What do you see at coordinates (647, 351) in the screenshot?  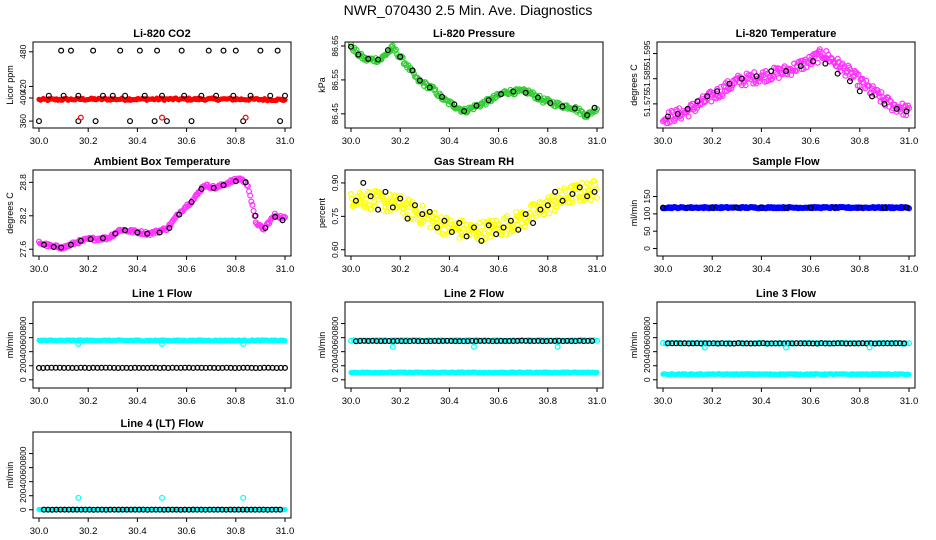 I see `y-tick-label: 400` at bounding box center [647, 351].